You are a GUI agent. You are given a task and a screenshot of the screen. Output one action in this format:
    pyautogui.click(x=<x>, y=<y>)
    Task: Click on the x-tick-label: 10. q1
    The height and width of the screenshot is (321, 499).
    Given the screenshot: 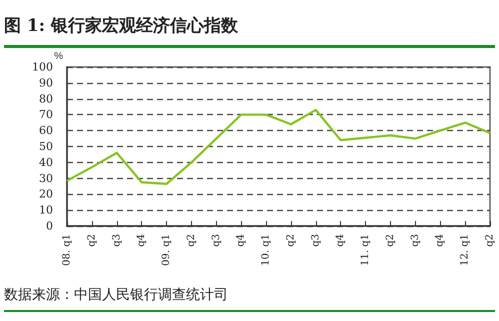 What is the action you would take?
    pyautogui.click(x=266, y=250)
    